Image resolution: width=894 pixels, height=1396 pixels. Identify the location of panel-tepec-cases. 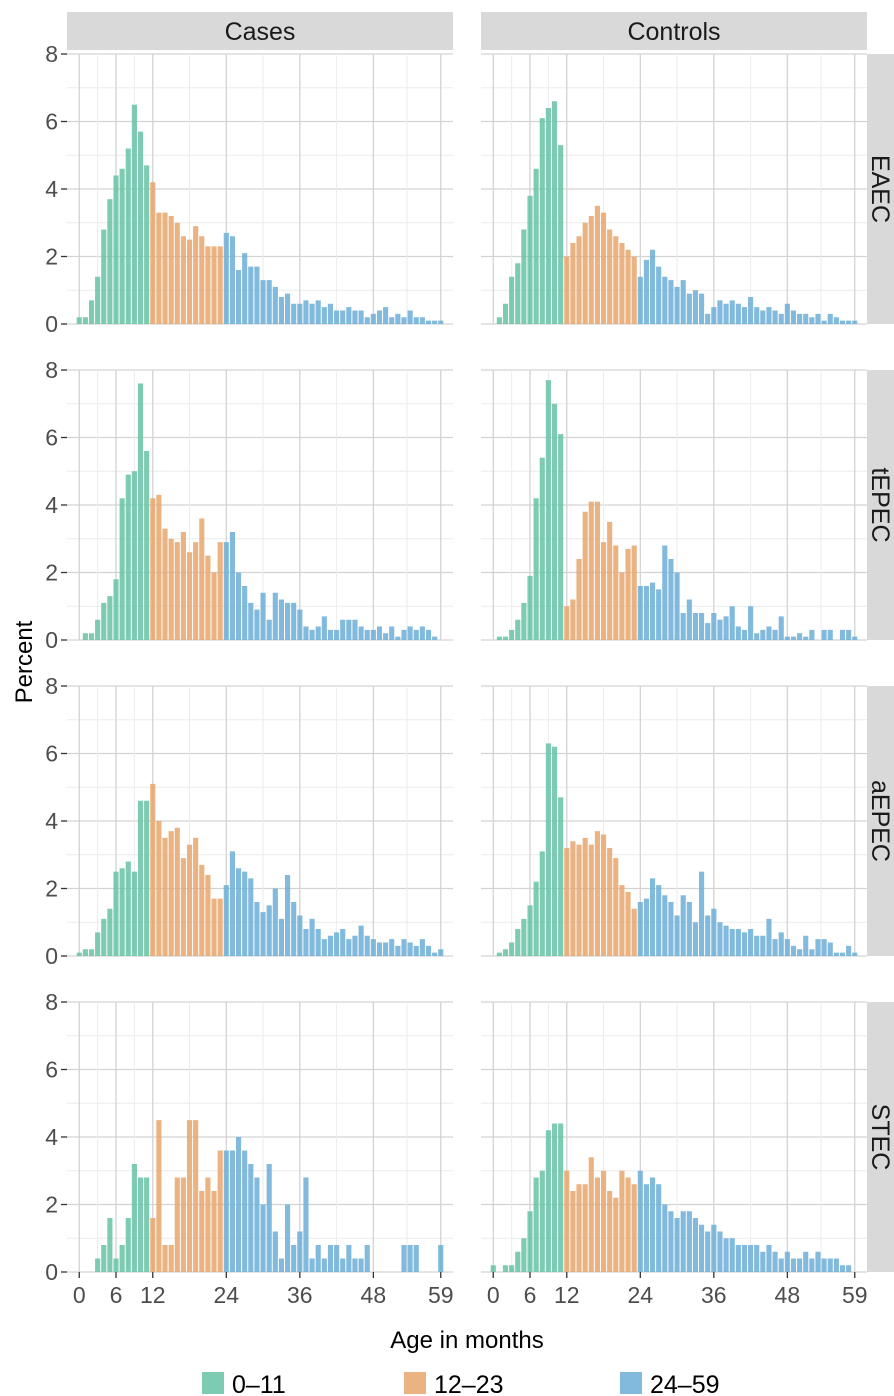
(260, 505).